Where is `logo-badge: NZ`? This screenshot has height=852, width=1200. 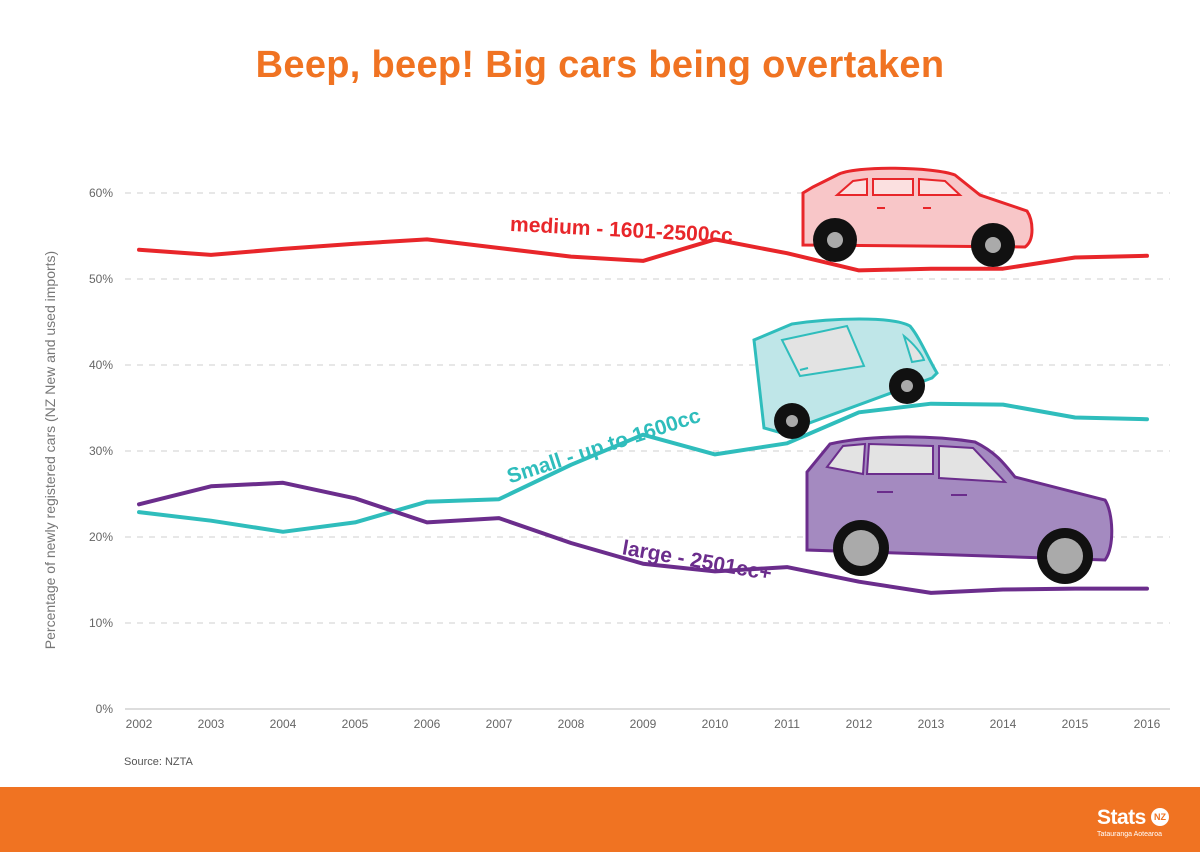
logo-badge: NZ is located at coordinates (1160, 817).